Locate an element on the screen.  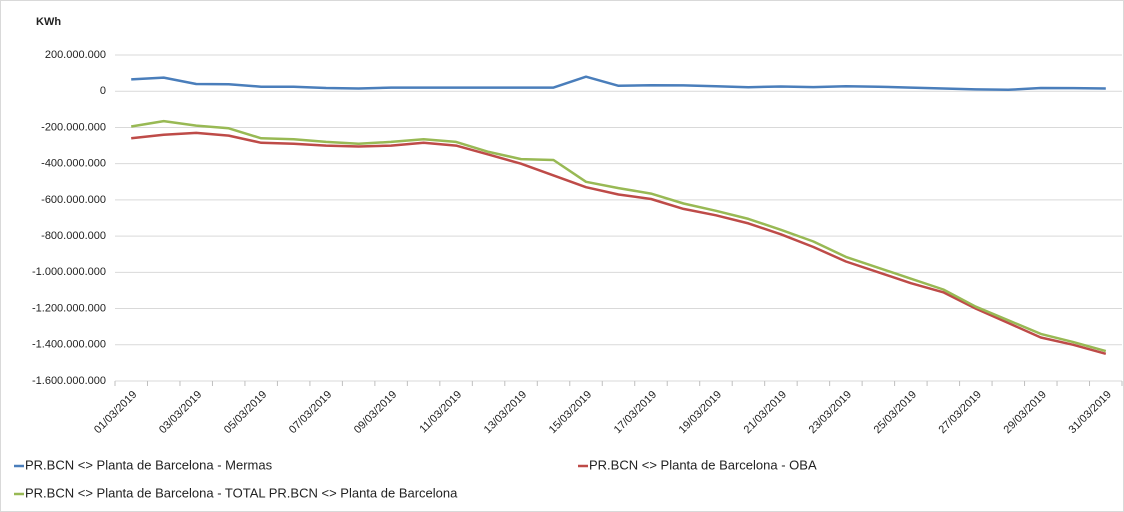
y-tick-label: -1.200.000.000 is located at coordinates (69, 308).